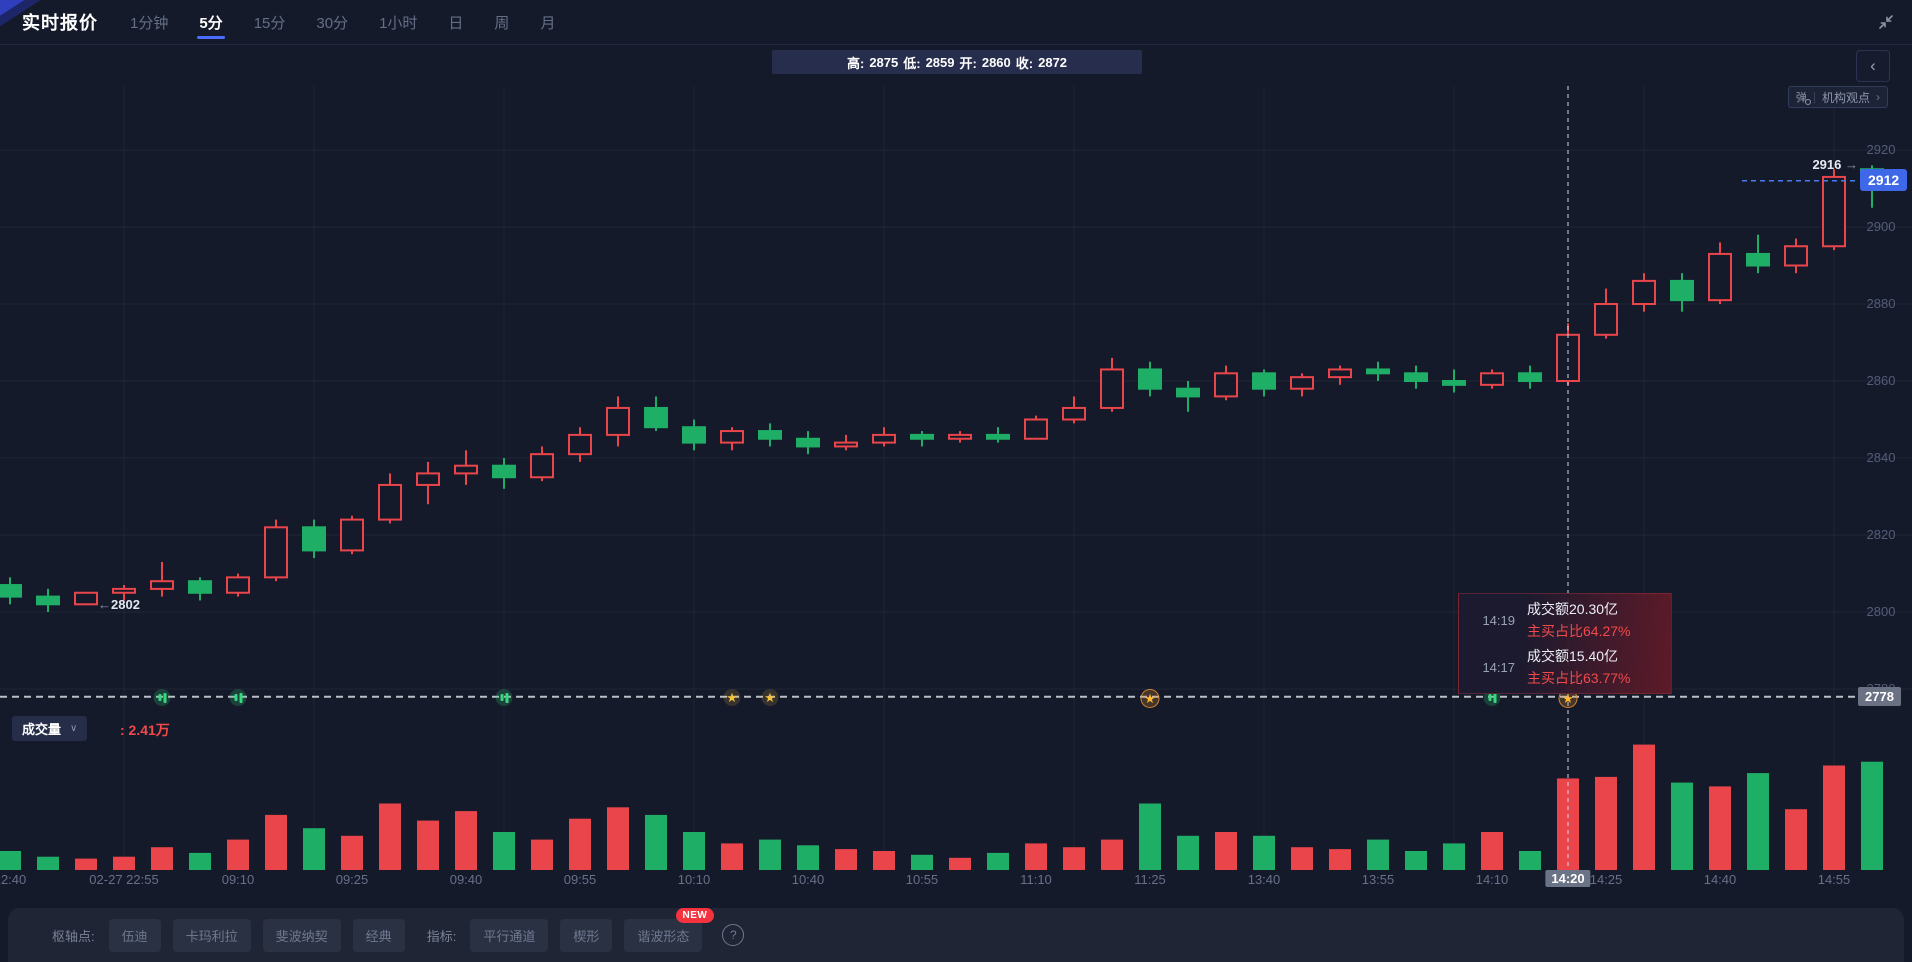 Image resolution: width=1912 pixels, height=962 pixels. Describe the element at coordinates (1845, 97) in the screenshot. I see `institution-view-label: 机构观点` at that location.